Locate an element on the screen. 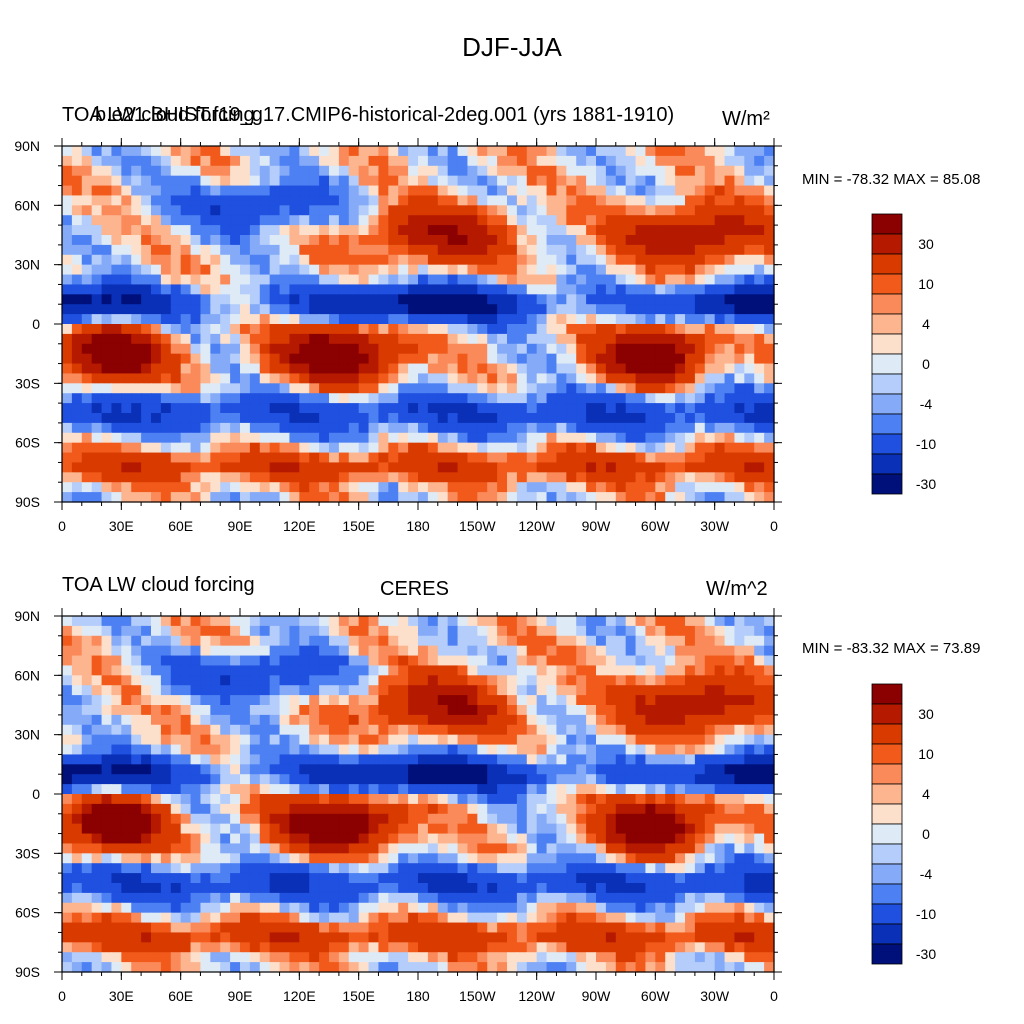  panel2-minmax: MIN = -83.32 MAX = 73.89 is located at coordinates (891, 648).